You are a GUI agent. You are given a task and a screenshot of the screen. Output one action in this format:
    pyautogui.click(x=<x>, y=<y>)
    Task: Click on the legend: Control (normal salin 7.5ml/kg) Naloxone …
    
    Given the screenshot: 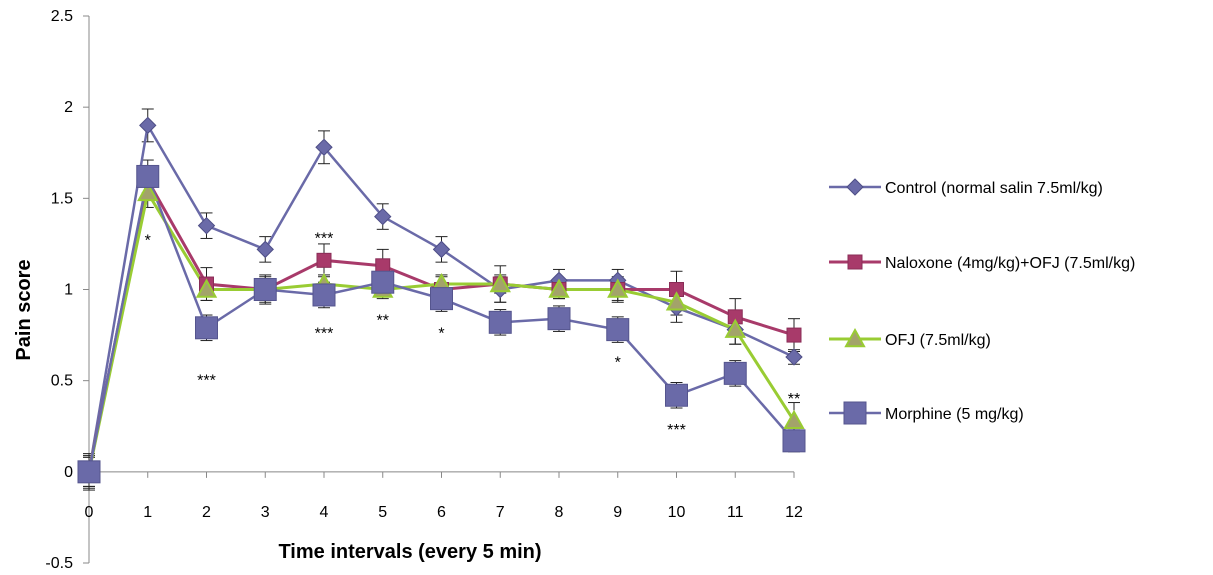 What is the action you would take?
    pyautogui.click(x=982, y=301)
    